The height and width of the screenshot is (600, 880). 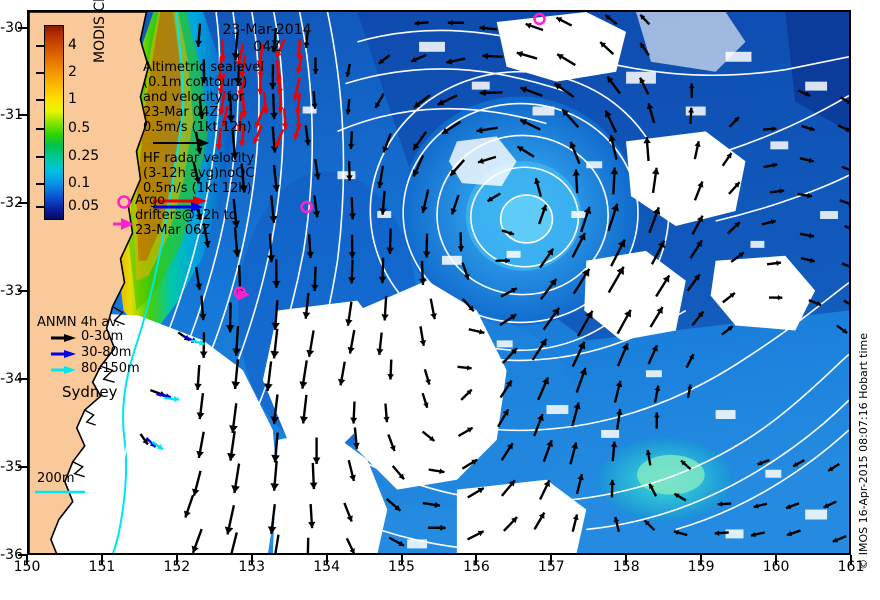 I want to click on city-label-sydney: Sydney, so click(x=90, y=392).